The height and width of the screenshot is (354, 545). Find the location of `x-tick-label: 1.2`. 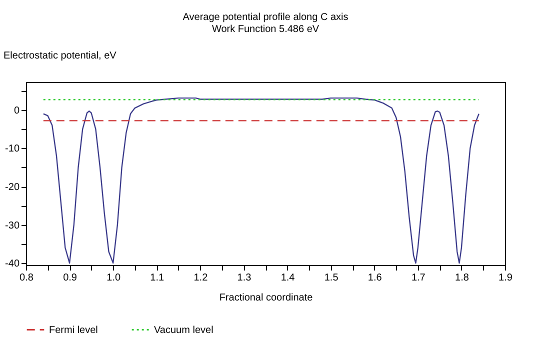

x-tick-label: 1.2 is located at coordinates (201, 278).